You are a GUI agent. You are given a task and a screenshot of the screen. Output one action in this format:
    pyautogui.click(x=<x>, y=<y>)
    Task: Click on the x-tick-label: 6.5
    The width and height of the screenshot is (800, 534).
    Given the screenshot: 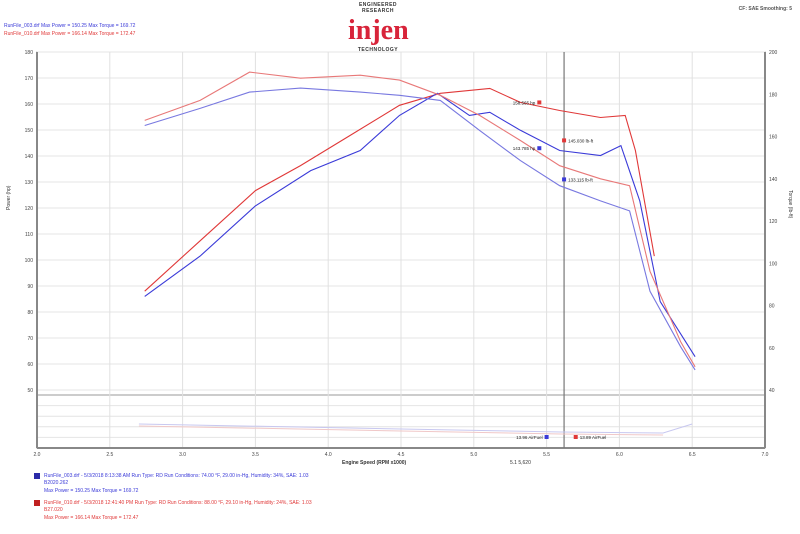 What is the action you would take?
    pyautogui.click(x=692, y=455)
    